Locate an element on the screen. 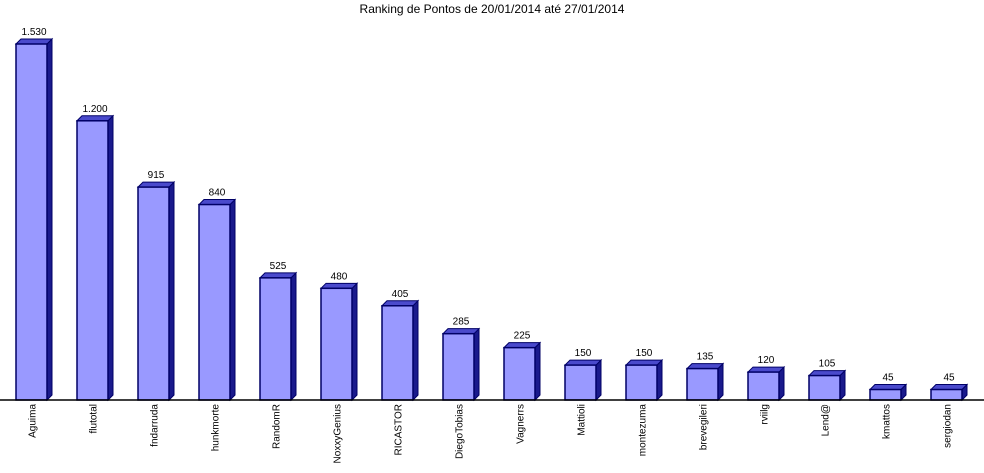 The image size is (984, 473). x-tick-label: flutotal is located at coordinates (94, 418).